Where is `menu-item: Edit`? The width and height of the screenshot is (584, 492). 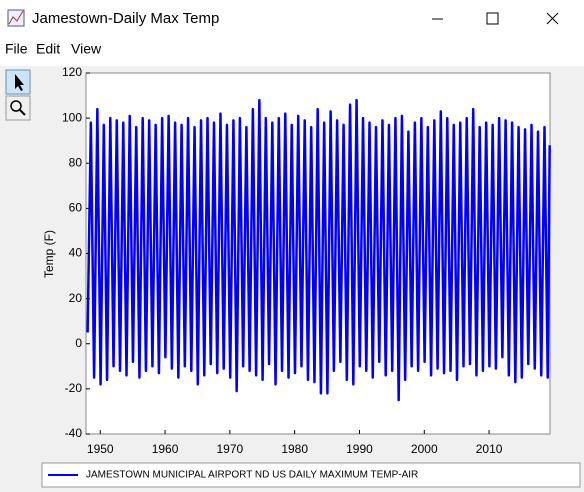
menu-item: Edit is located at coordinates (48, 49).